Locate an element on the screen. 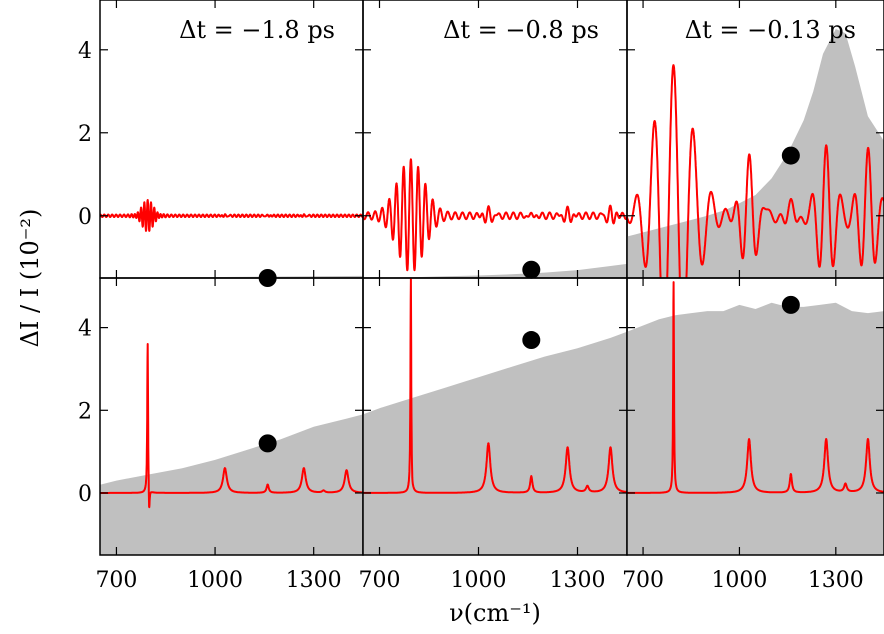 The height and width of the screenshot is (634, 884). panel-r1-c2 is located at coordinates (755, 416).